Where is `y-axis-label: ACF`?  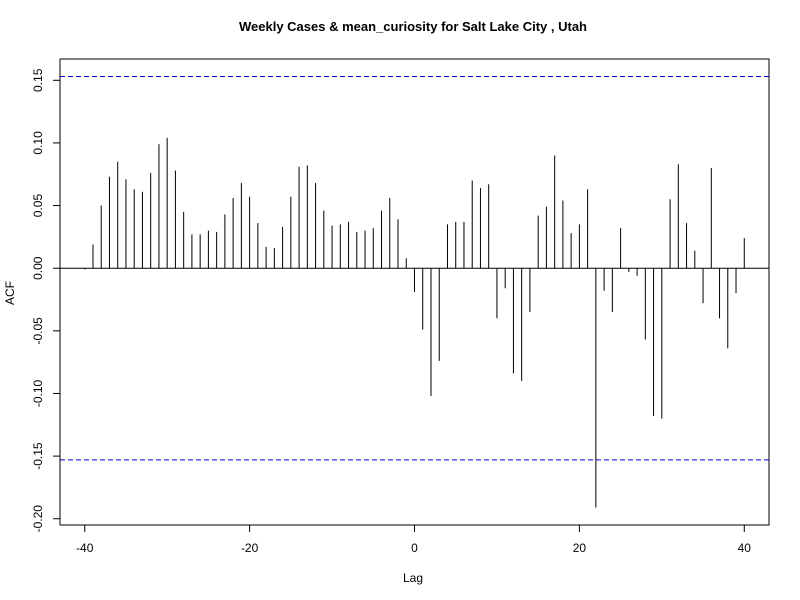
y-axis-label: ACF is located at coordinates (10, 293).